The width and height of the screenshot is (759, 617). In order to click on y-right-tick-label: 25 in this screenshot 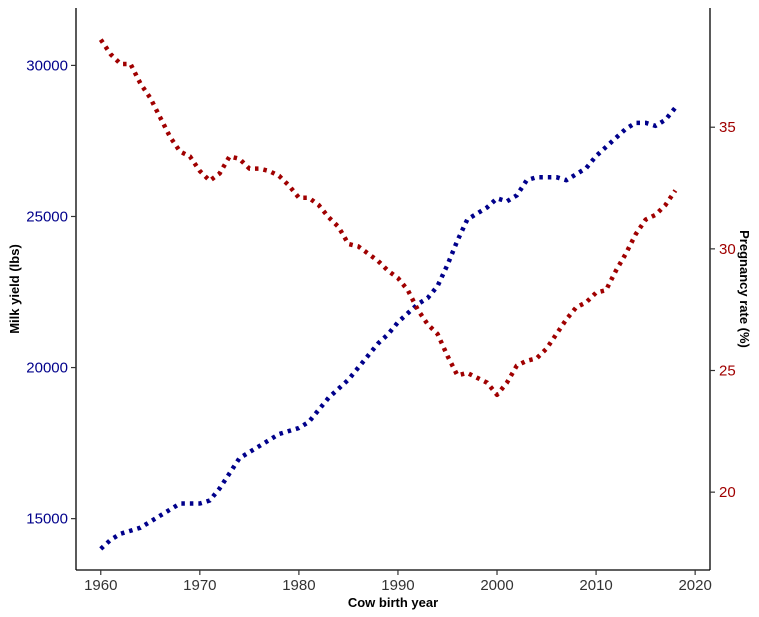, I will do `click(727, 371)`.